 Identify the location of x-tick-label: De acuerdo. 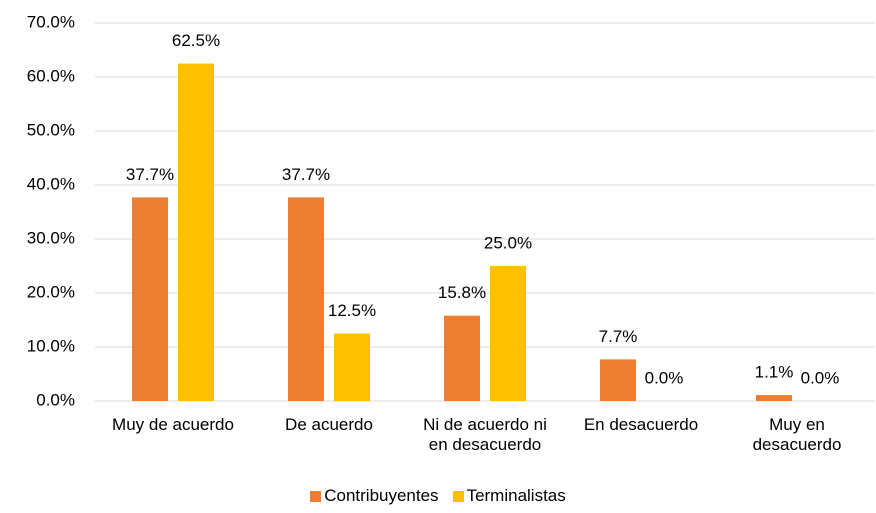
(329, 424).